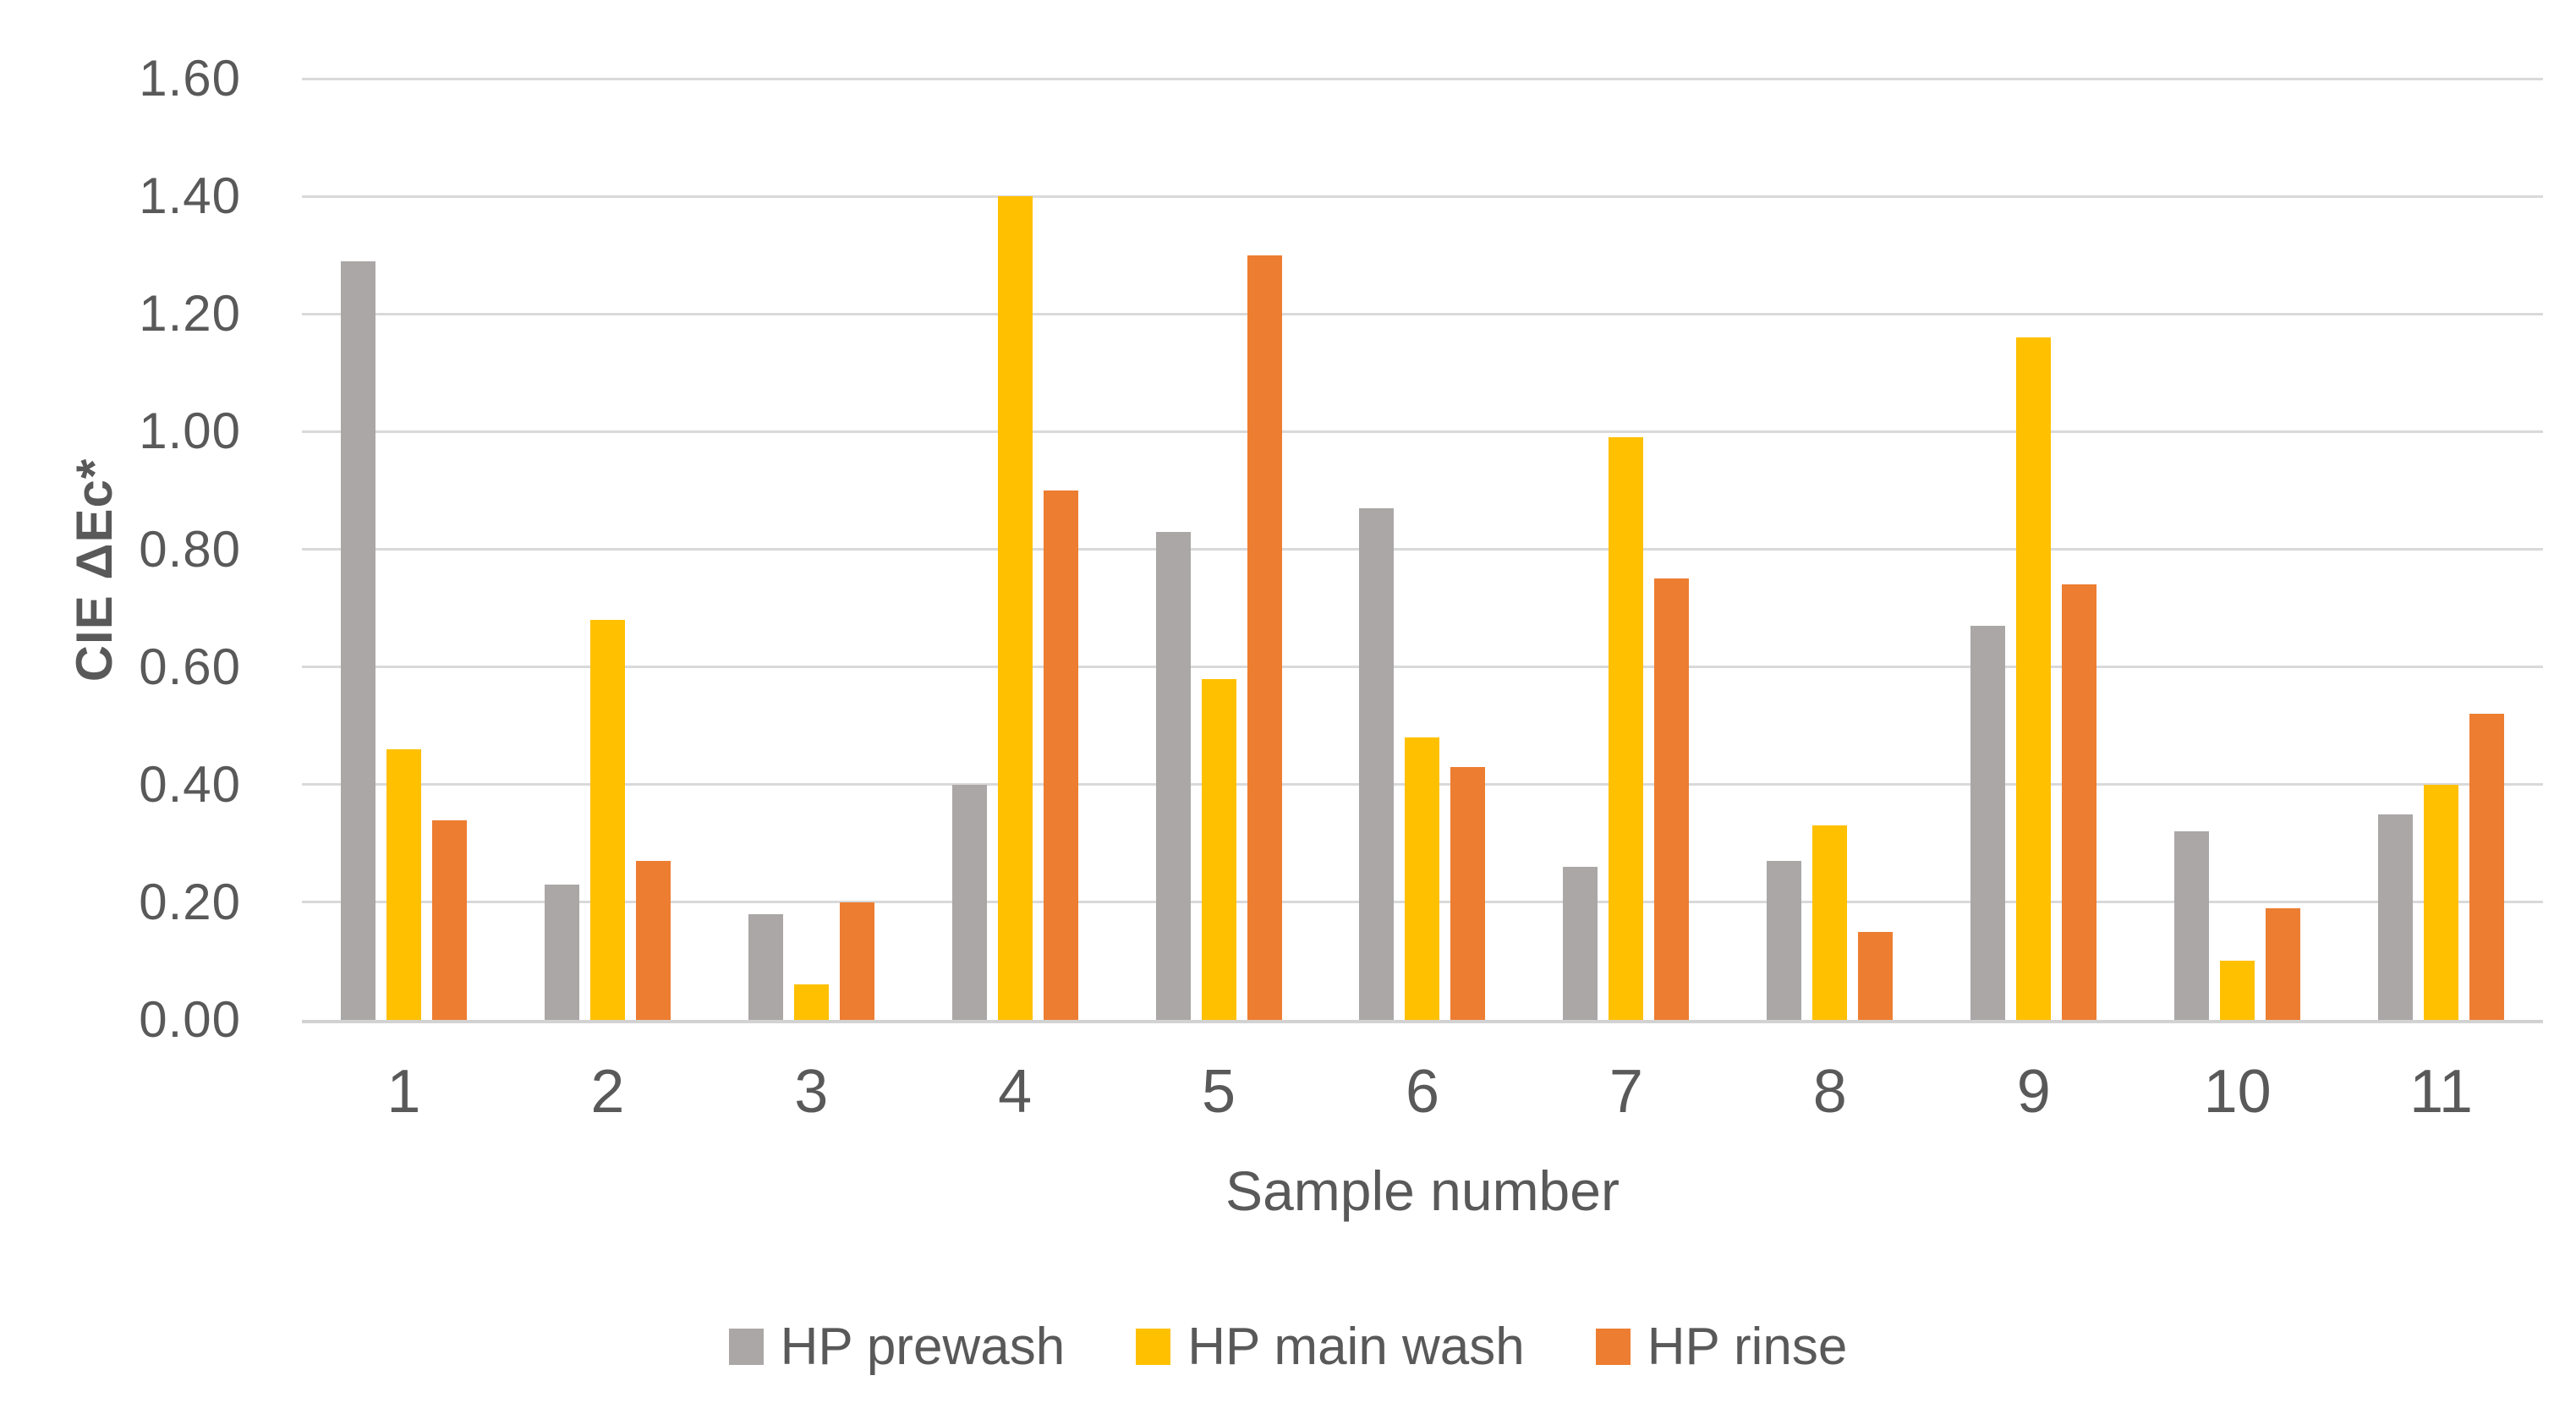 This screenshot has width=2576, height=1403. What do you see at coordinates (190, 901) in the screenshot?
I see `y-axis-tick-label: 0.20` at bounding box center [190, 901].